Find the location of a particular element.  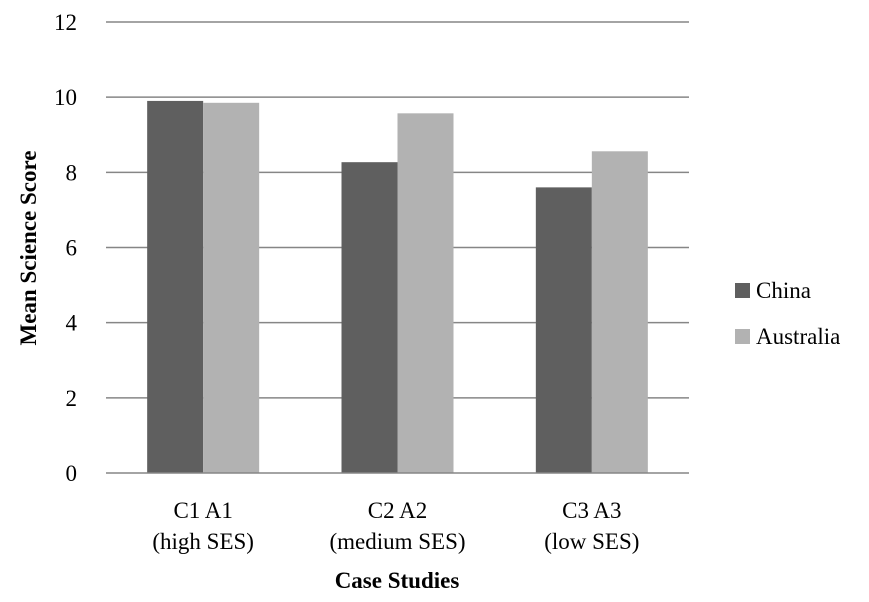

y-tick-label: 8 is located at coordinates (72, 172).